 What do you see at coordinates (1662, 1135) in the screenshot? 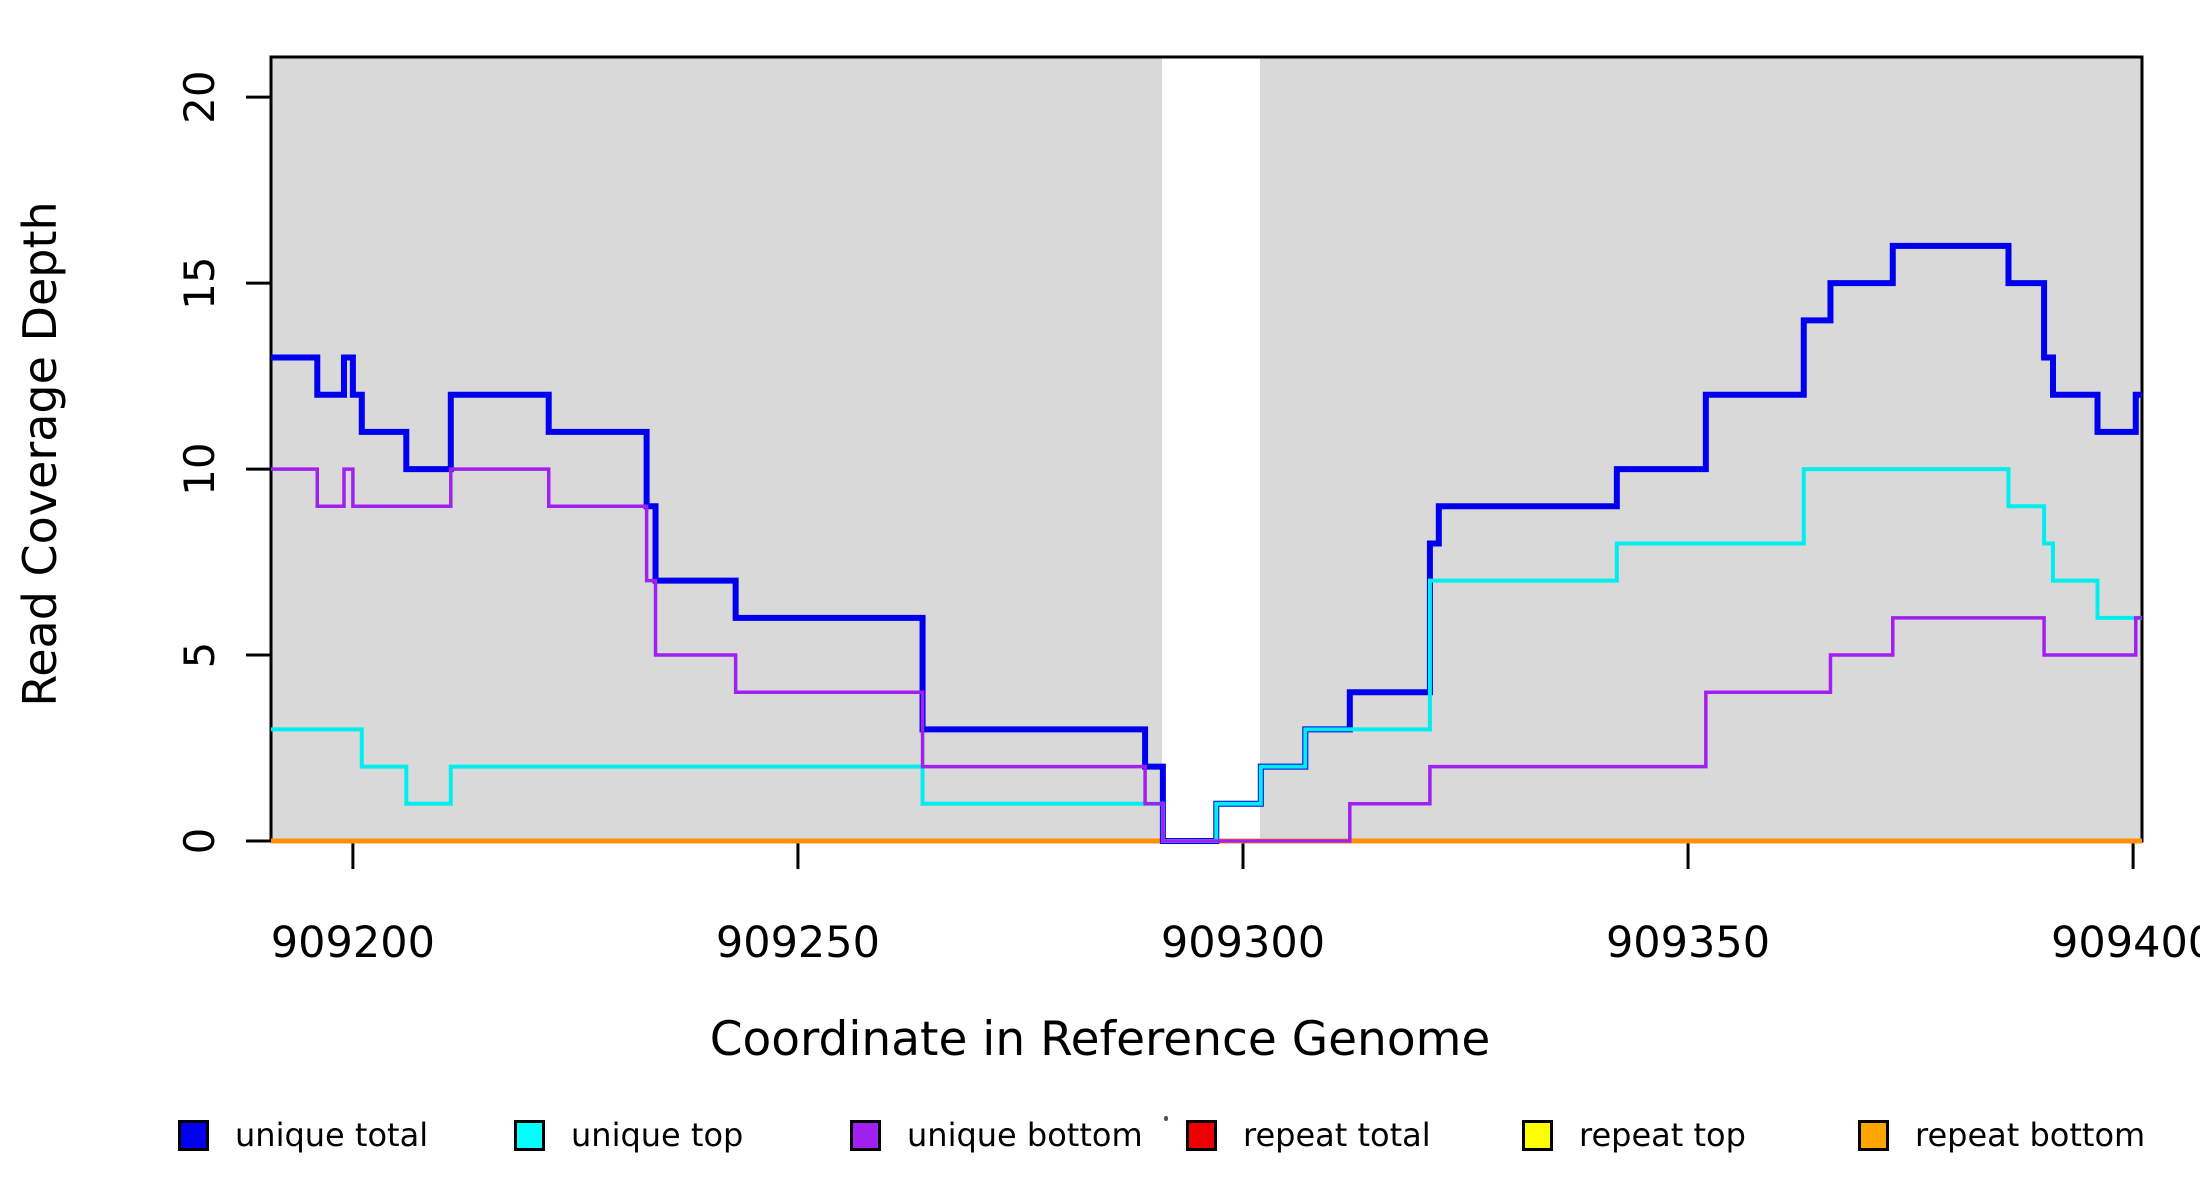
I see `legend-label: repeat top` at bounding box center [1662, 1135].